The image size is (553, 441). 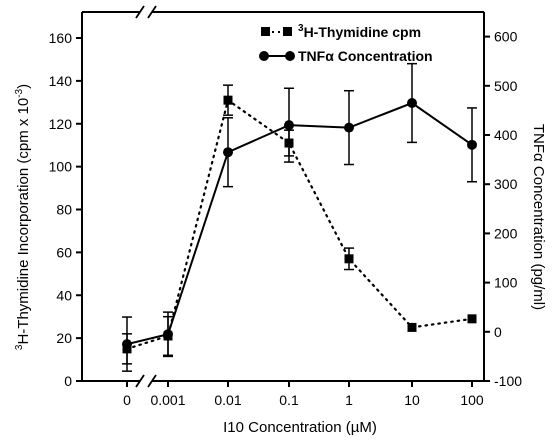 What do you see at coordinates (506, 283) in the screenshot?
I see `right-tick-label: 100` at bounding box center [506, 283].